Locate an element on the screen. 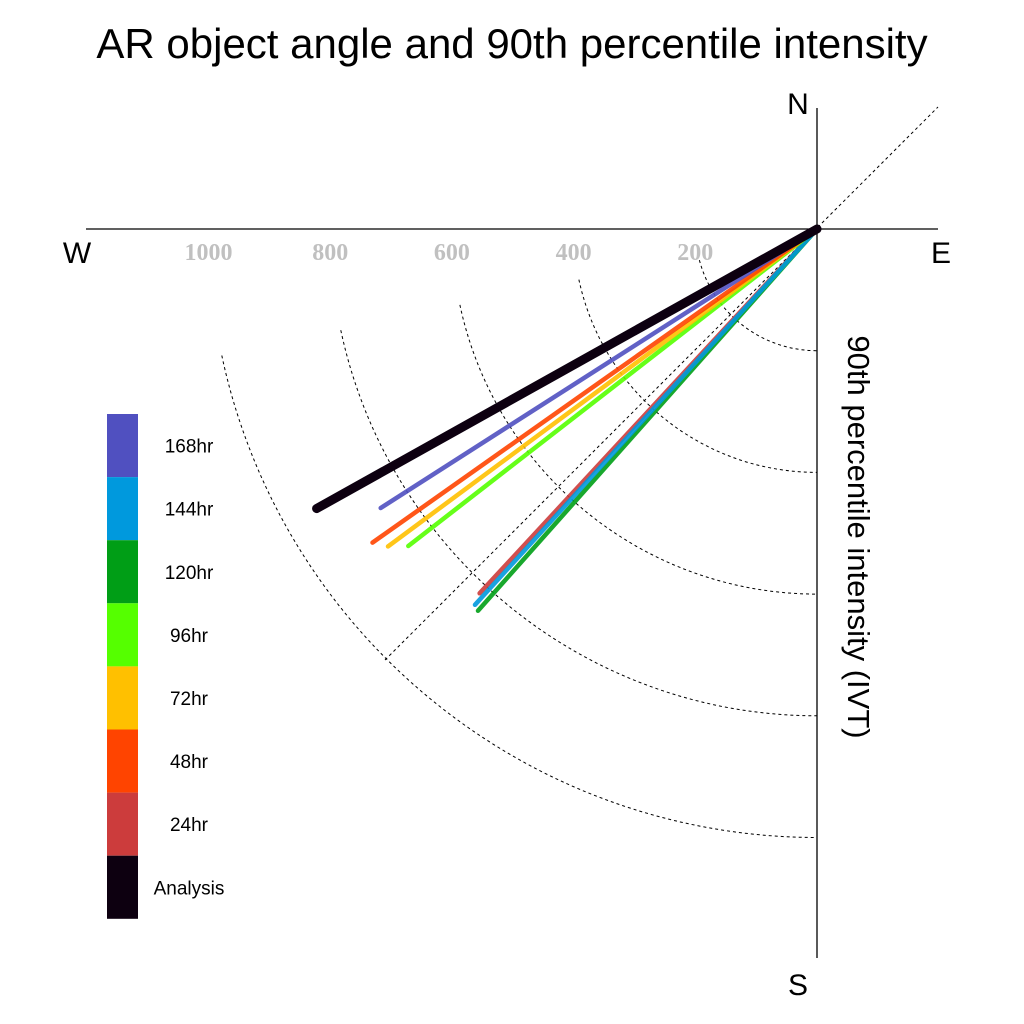  legend-swatch-24hr is located at coordinates (122, 824).